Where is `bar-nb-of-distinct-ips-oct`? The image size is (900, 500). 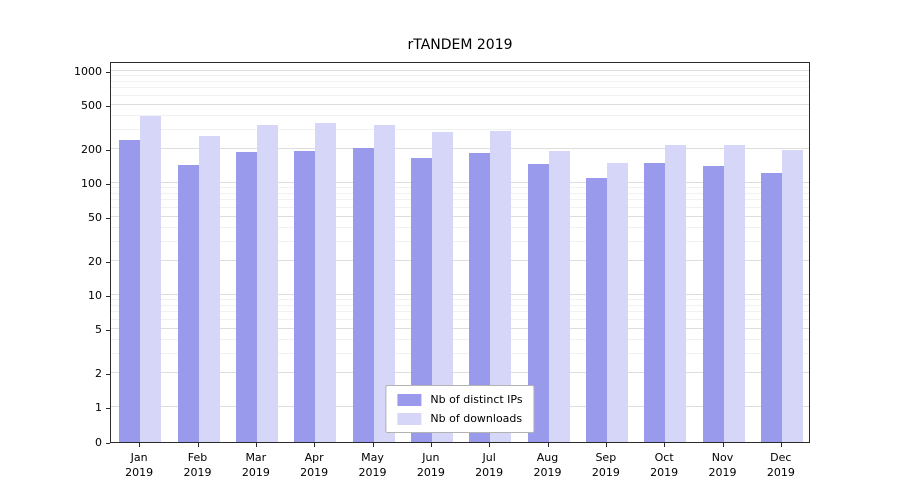 bar-nb-of-distinct-ips-oct is located at coordinates (655, 302).